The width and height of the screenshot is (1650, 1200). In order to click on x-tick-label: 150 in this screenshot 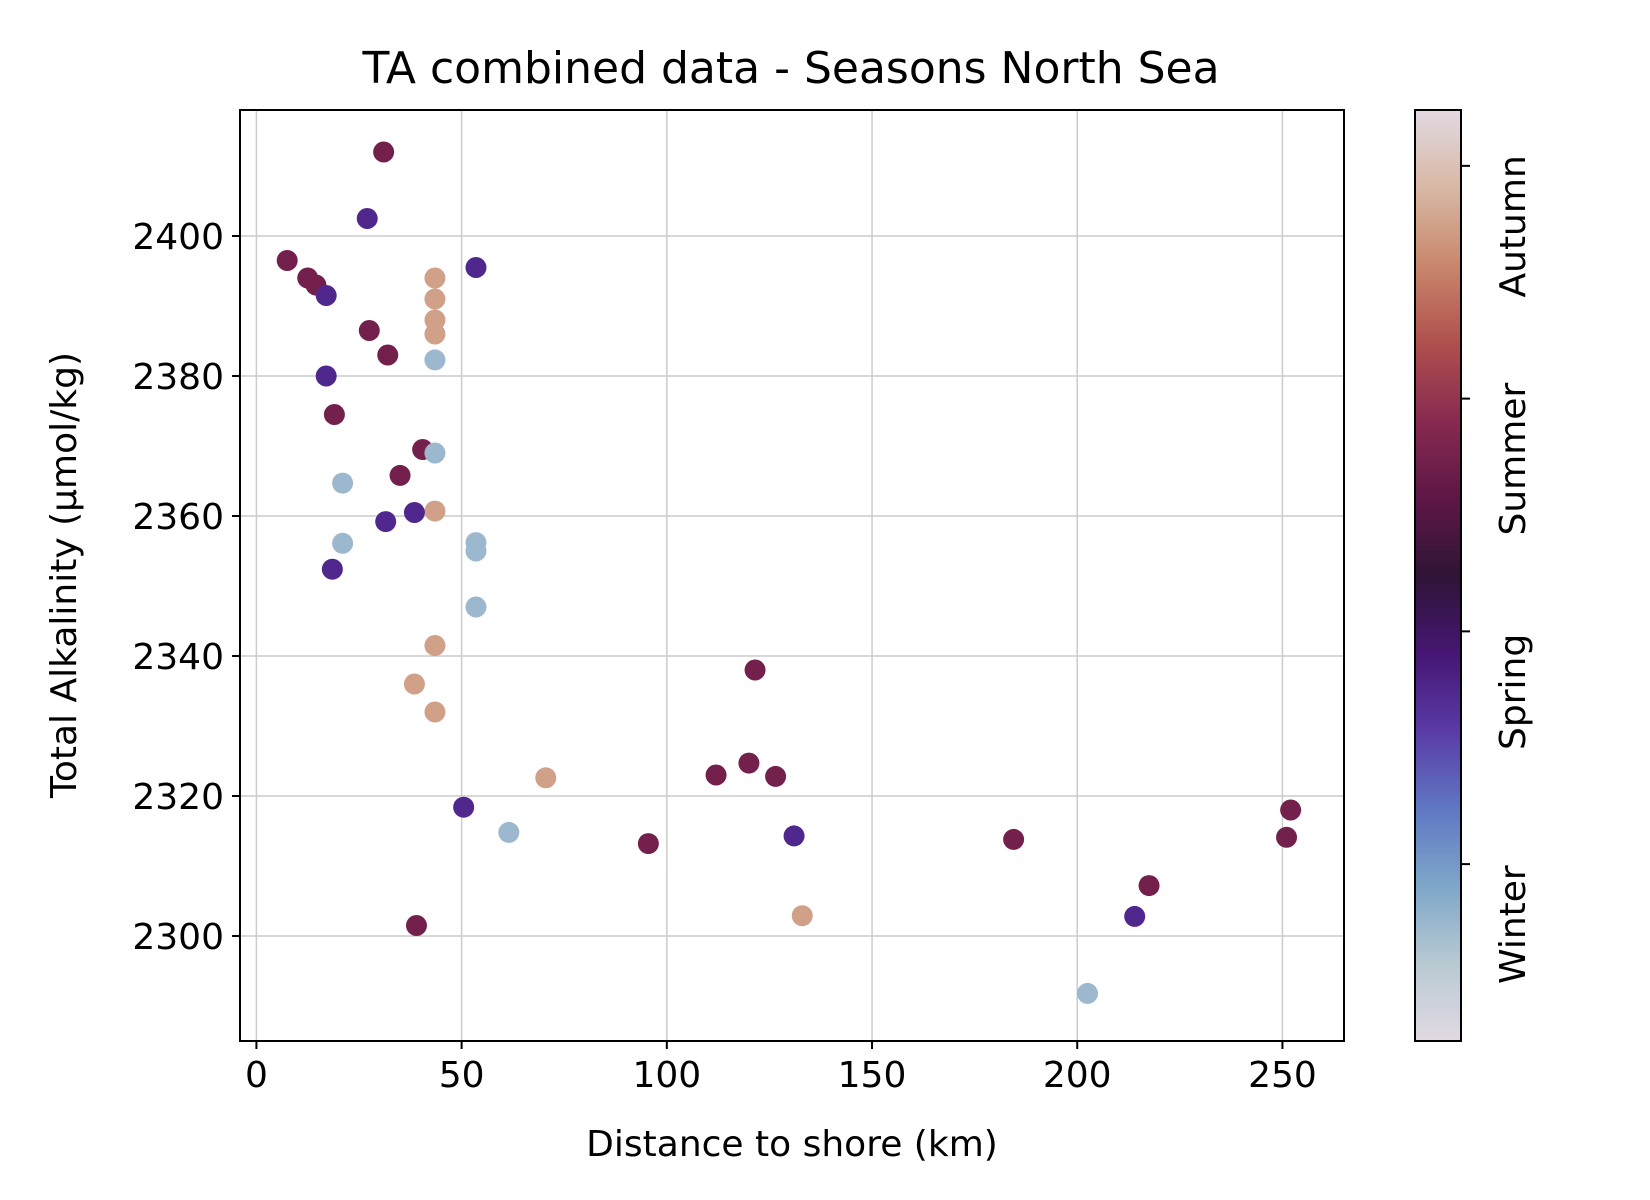, I will do `click(872, 1075)`.